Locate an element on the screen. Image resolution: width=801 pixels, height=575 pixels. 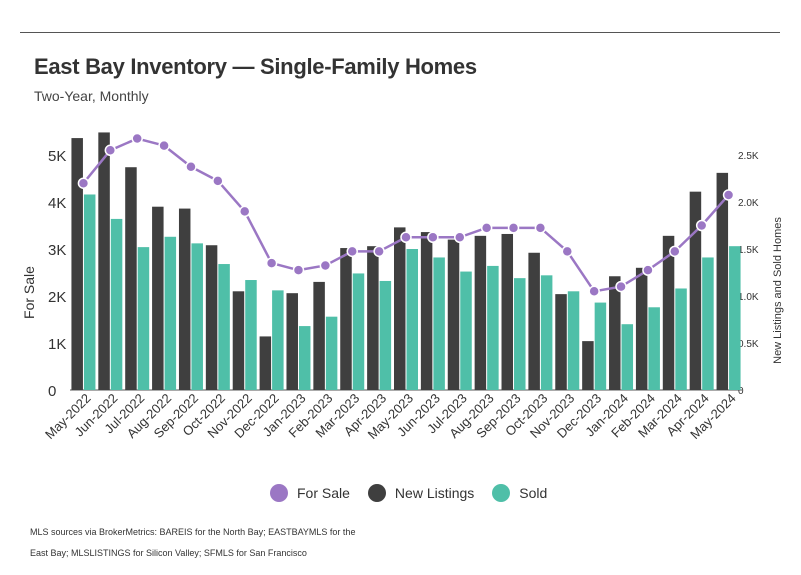
y2-tick-label: 1.5K is located at coordinates (748, 250).